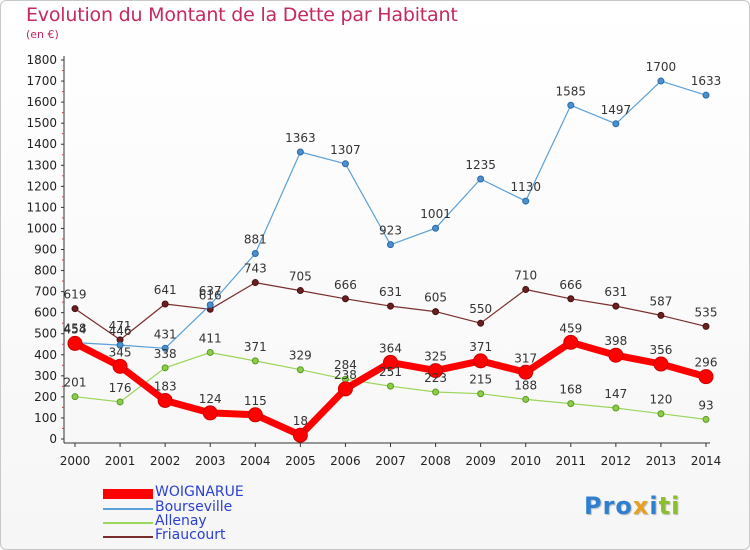 Image resolution: width=750 pixels, height=550 pixels. Describe the element at coordinates (435, 357) in the screenshot. I see `data-label: 325` at that location.